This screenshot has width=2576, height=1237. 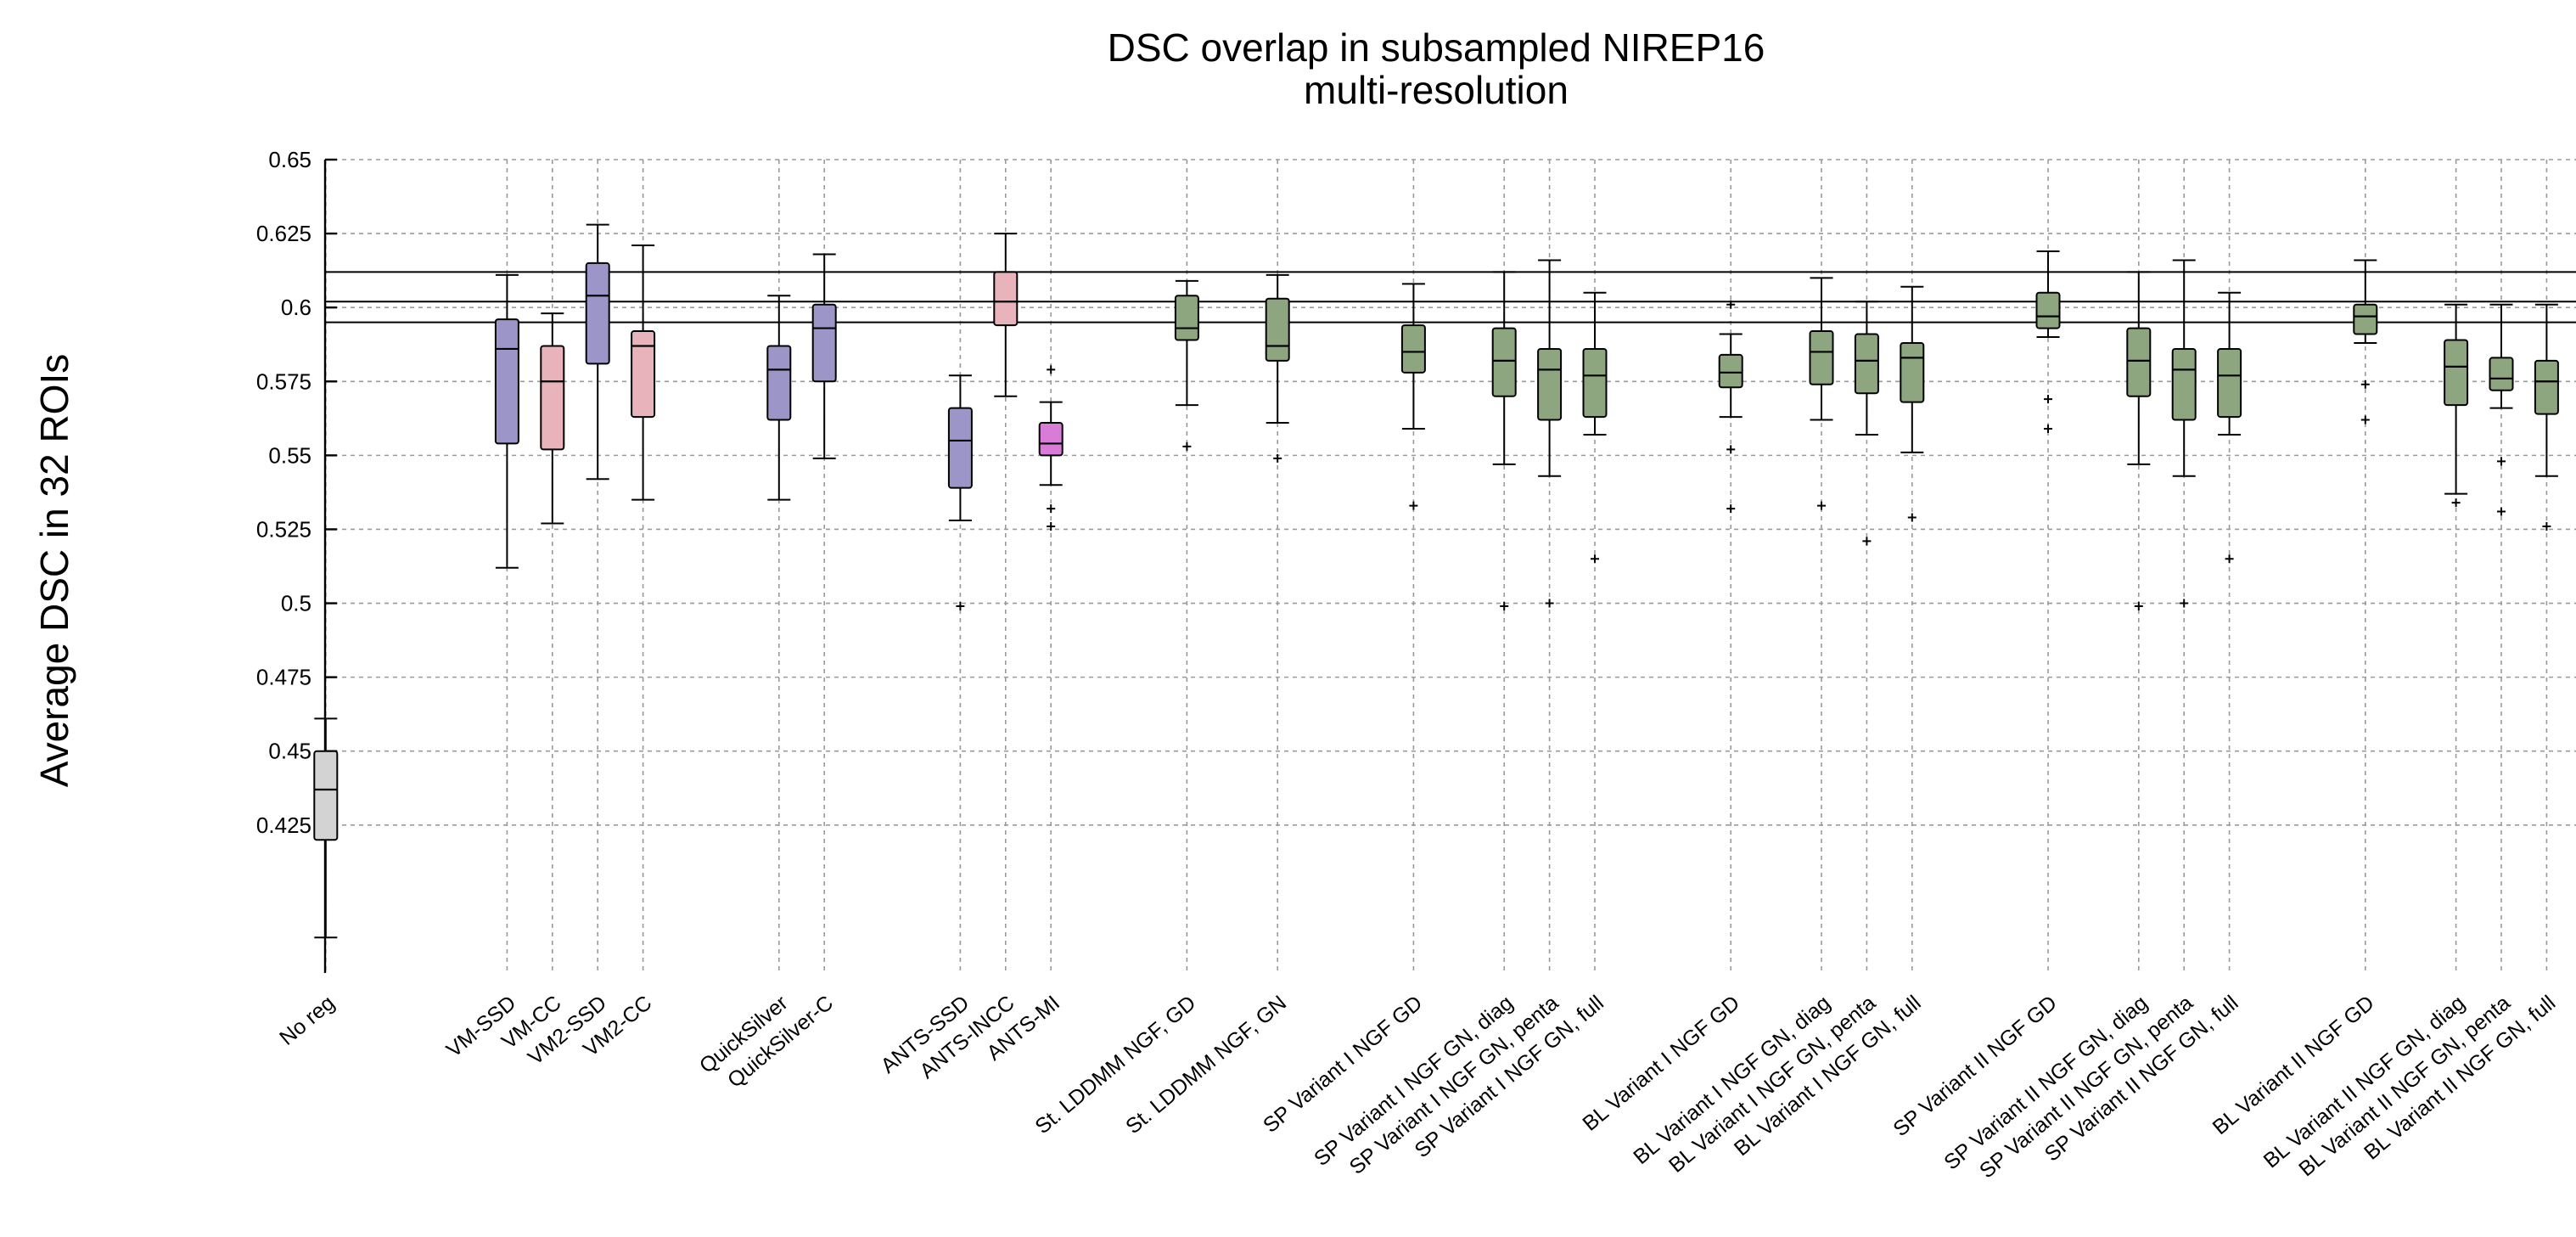 I want to click on box-sp-variant-ii-ngf-gd, so click(x=2048, y=342).